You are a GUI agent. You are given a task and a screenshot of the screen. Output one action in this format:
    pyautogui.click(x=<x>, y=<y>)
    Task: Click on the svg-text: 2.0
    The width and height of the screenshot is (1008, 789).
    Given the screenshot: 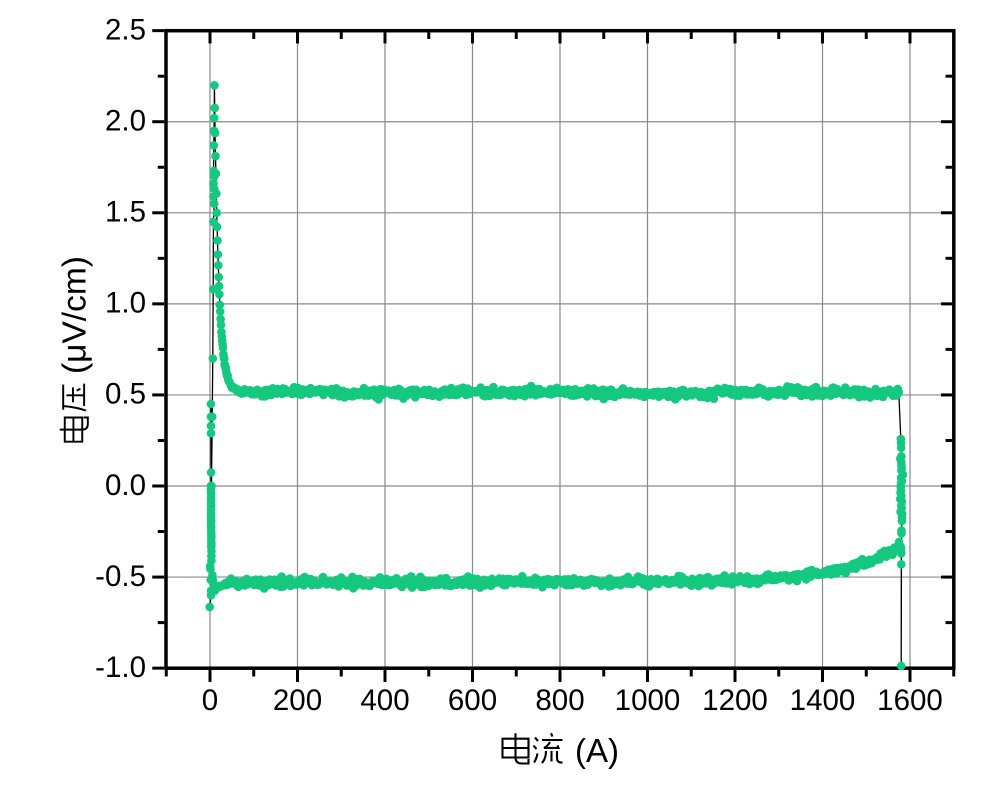 What is the action you would take?
    pyautogui.click(x=125, y=121)
    